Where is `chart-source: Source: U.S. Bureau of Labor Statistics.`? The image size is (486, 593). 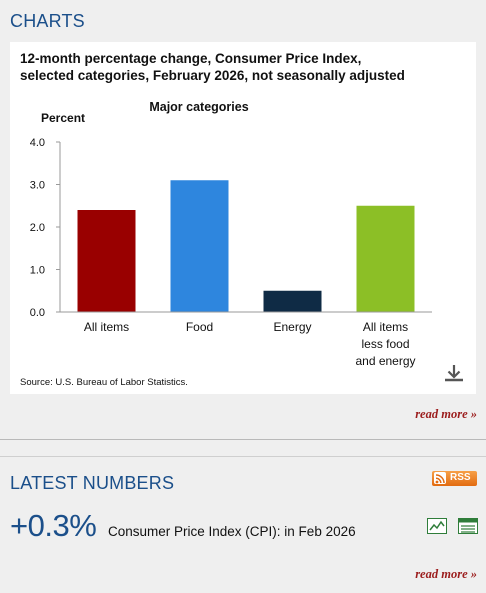
chart-source: Source: U.S. Bureau of Labor Statistics. is located at coordinates (104, 382).